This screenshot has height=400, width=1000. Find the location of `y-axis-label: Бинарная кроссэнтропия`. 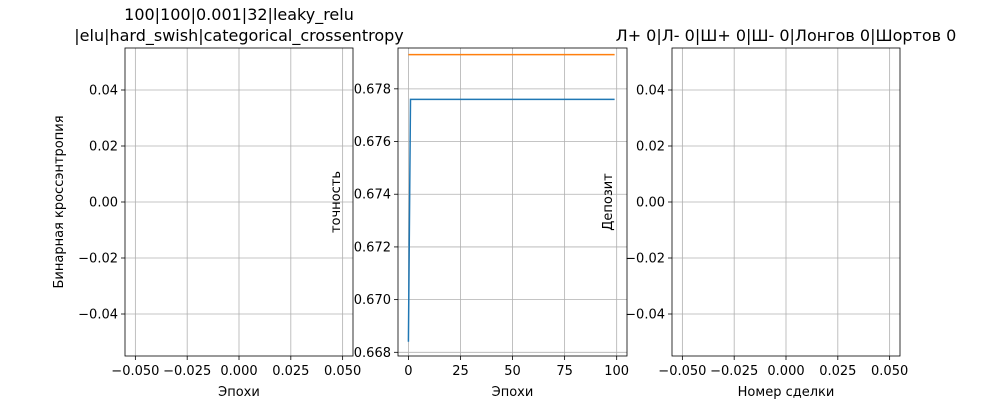

y-axis-label: Бинарная кроссэнтропия is located at coordinates (59, 201).